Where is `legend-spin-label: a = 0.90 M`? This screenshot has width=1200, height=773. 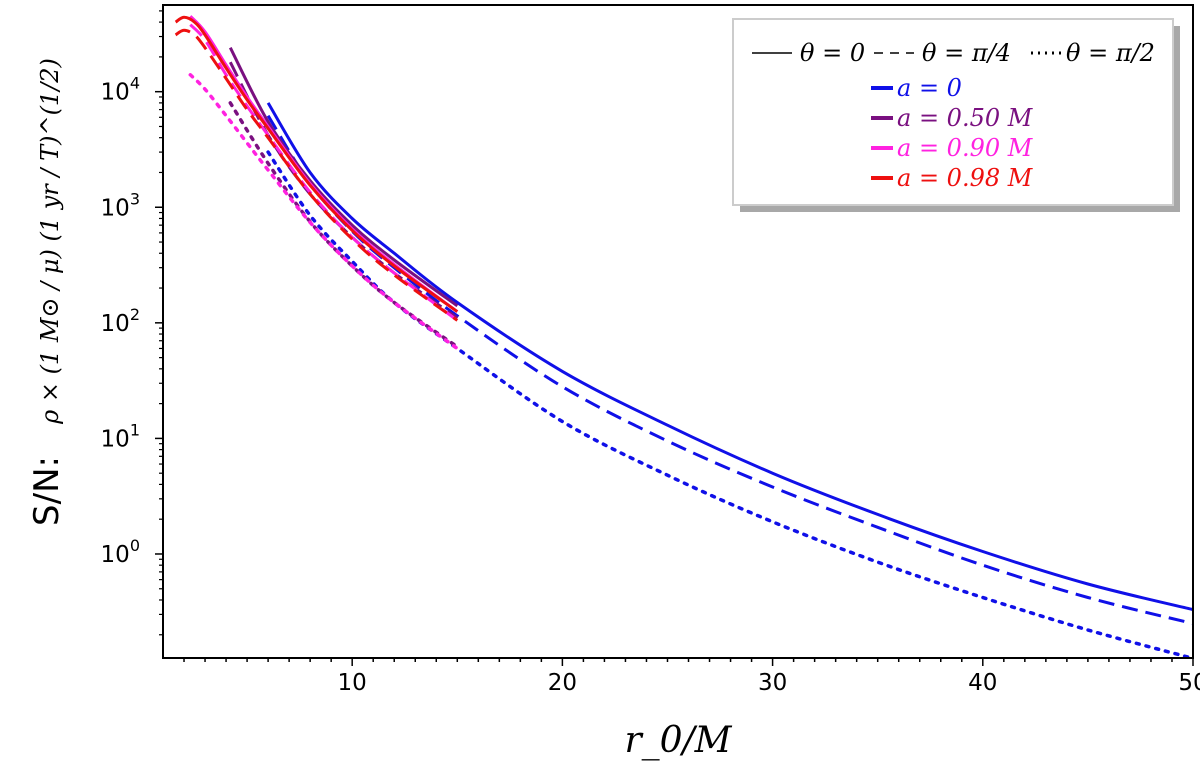 legend-spin-label: a = 0.90 M is located at coordinates (965, 148).